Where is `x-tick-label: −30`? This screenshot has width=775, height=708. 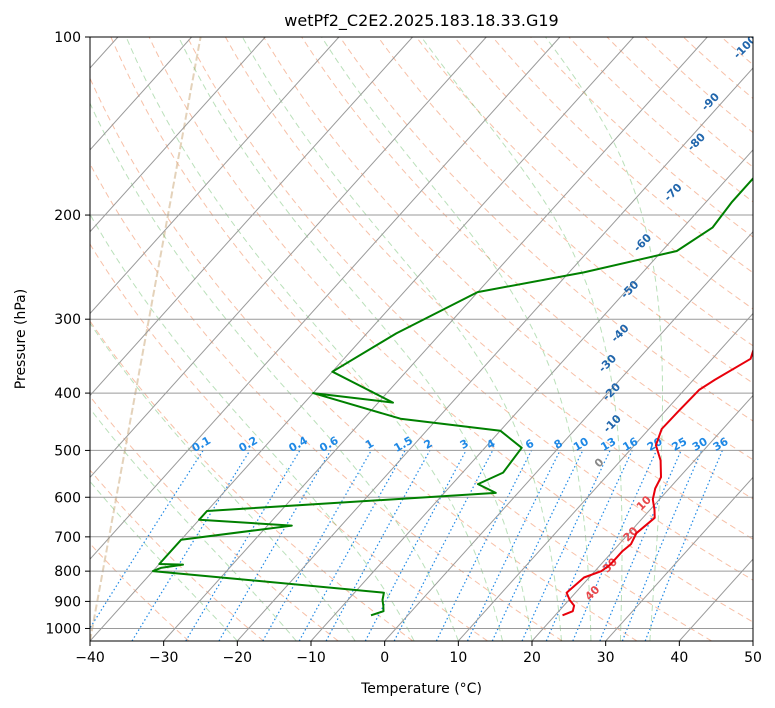
x-tick-label: −30 is located at coordinates (164, 658).